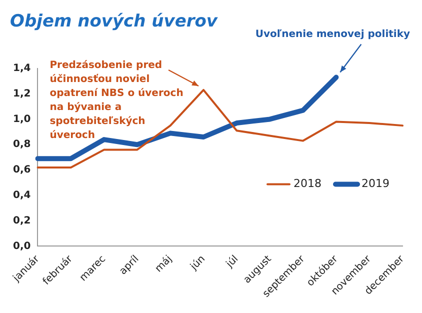 This screenshot has width=422, height=313. Describe the element at coordinates (198, 264) in the screenshot. I see `x-tick-label: jún` at that location.